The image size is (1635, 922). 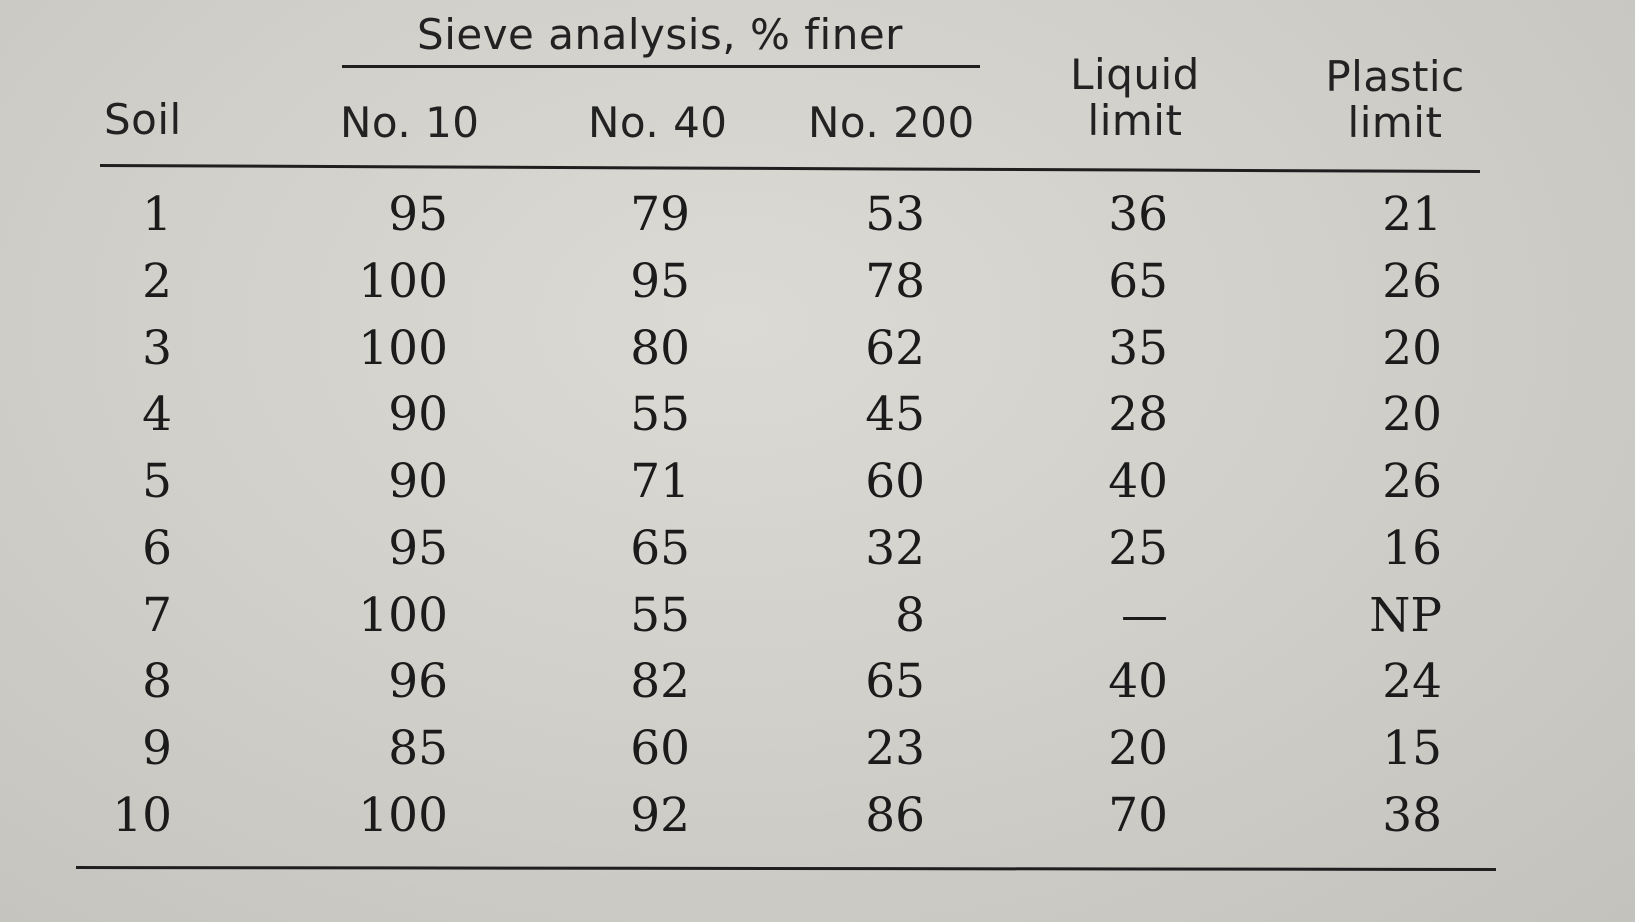 I want to click on cell-ll: 36, so click(x=1138, y=214).